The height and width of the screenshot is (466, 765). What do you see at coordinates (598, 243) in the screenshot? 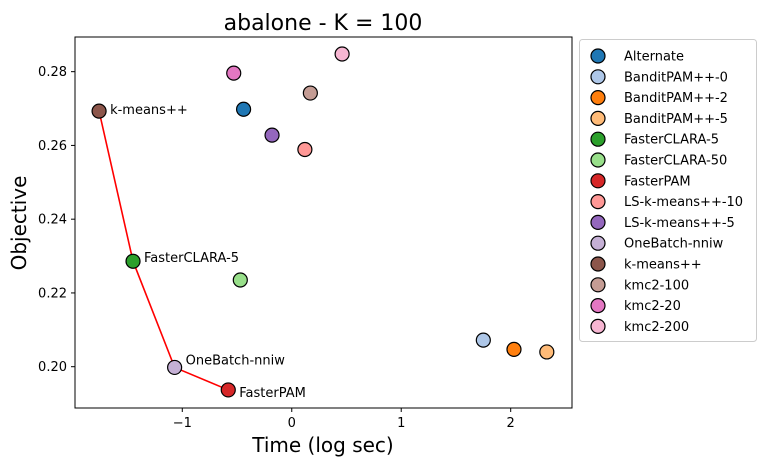
I see `legend-marker-onebatch-nniw` at bounding box center [598, 243].